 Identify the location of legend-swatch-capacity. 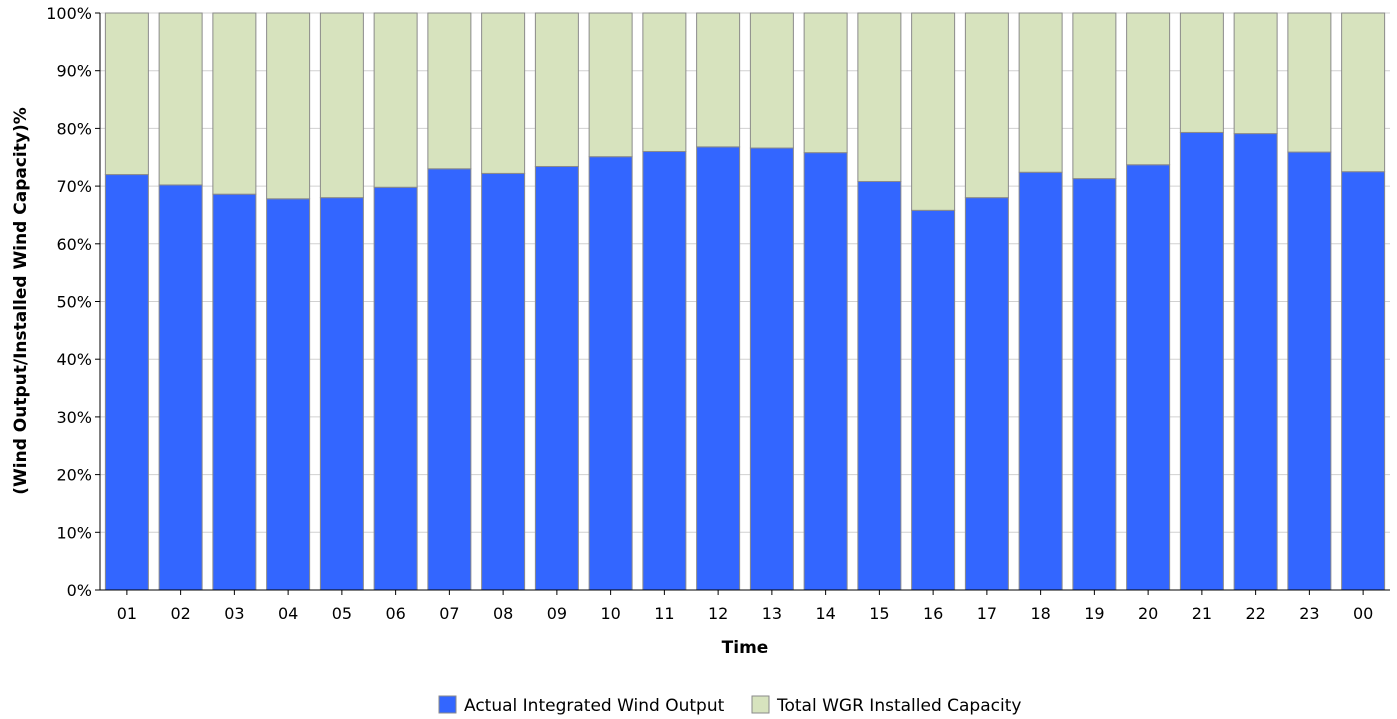
(760, 704).